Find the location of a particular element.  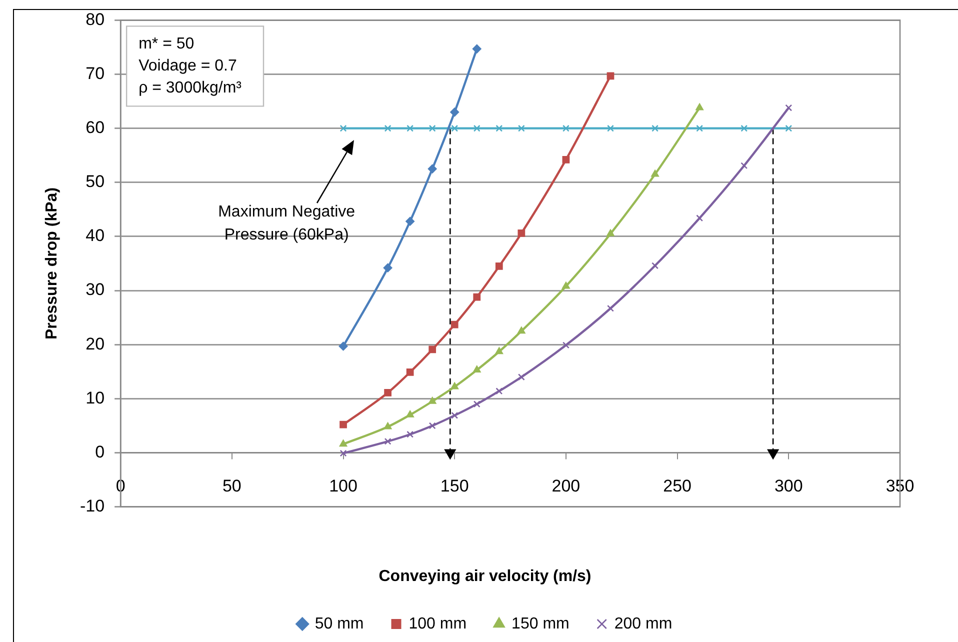

y-tick-label: 50 is located at coordinates (95, 182).